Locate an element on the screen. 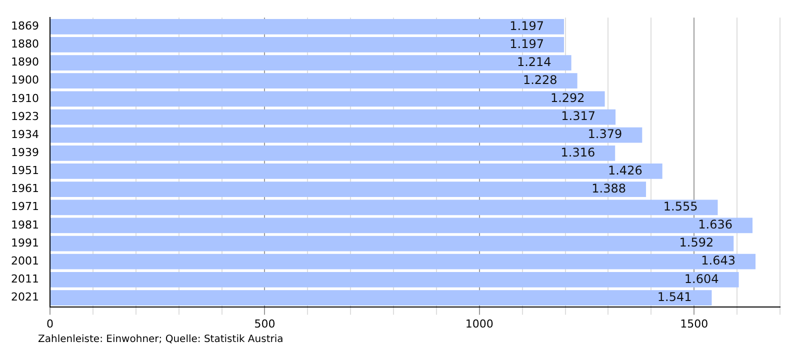  x-tick-label: 500 is located at coordinates (265, 323).